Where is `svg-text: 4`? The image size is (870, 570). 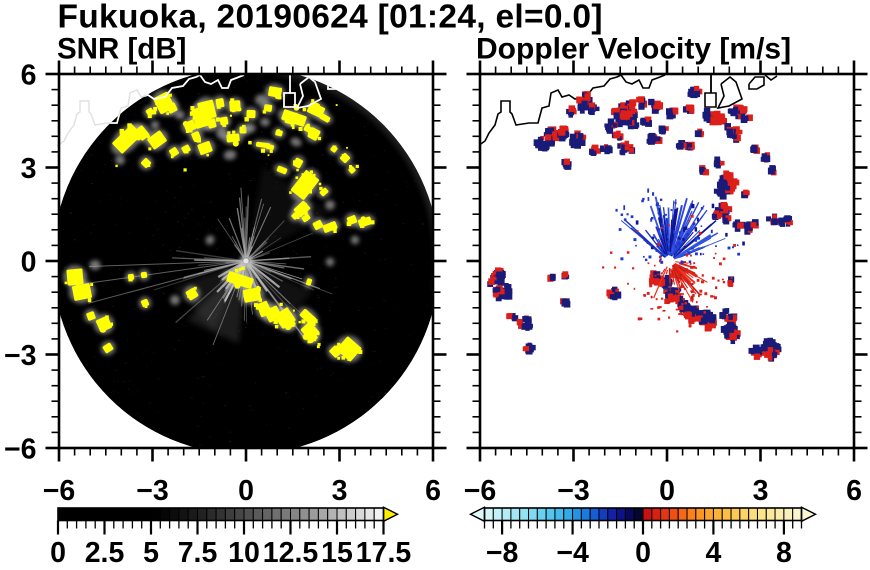
svg-text: 4 is located at coordinates (713, 553).